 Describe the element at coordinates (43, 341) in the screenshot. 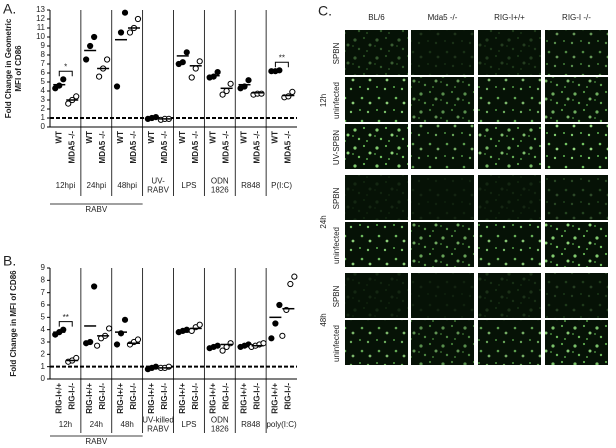

I see `y-tick-label: 3` at that location.